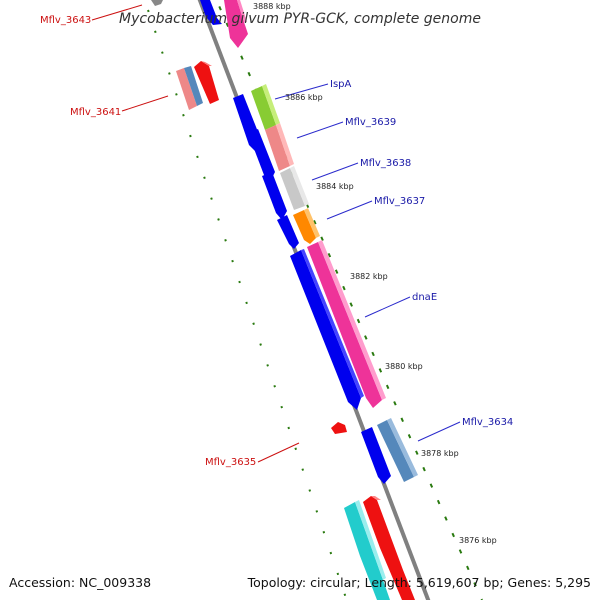  What do you see at coordinates (193, 86) in the screenshot?
I see `gene-mflv-3641-steel` at bounding box center [193, 86].